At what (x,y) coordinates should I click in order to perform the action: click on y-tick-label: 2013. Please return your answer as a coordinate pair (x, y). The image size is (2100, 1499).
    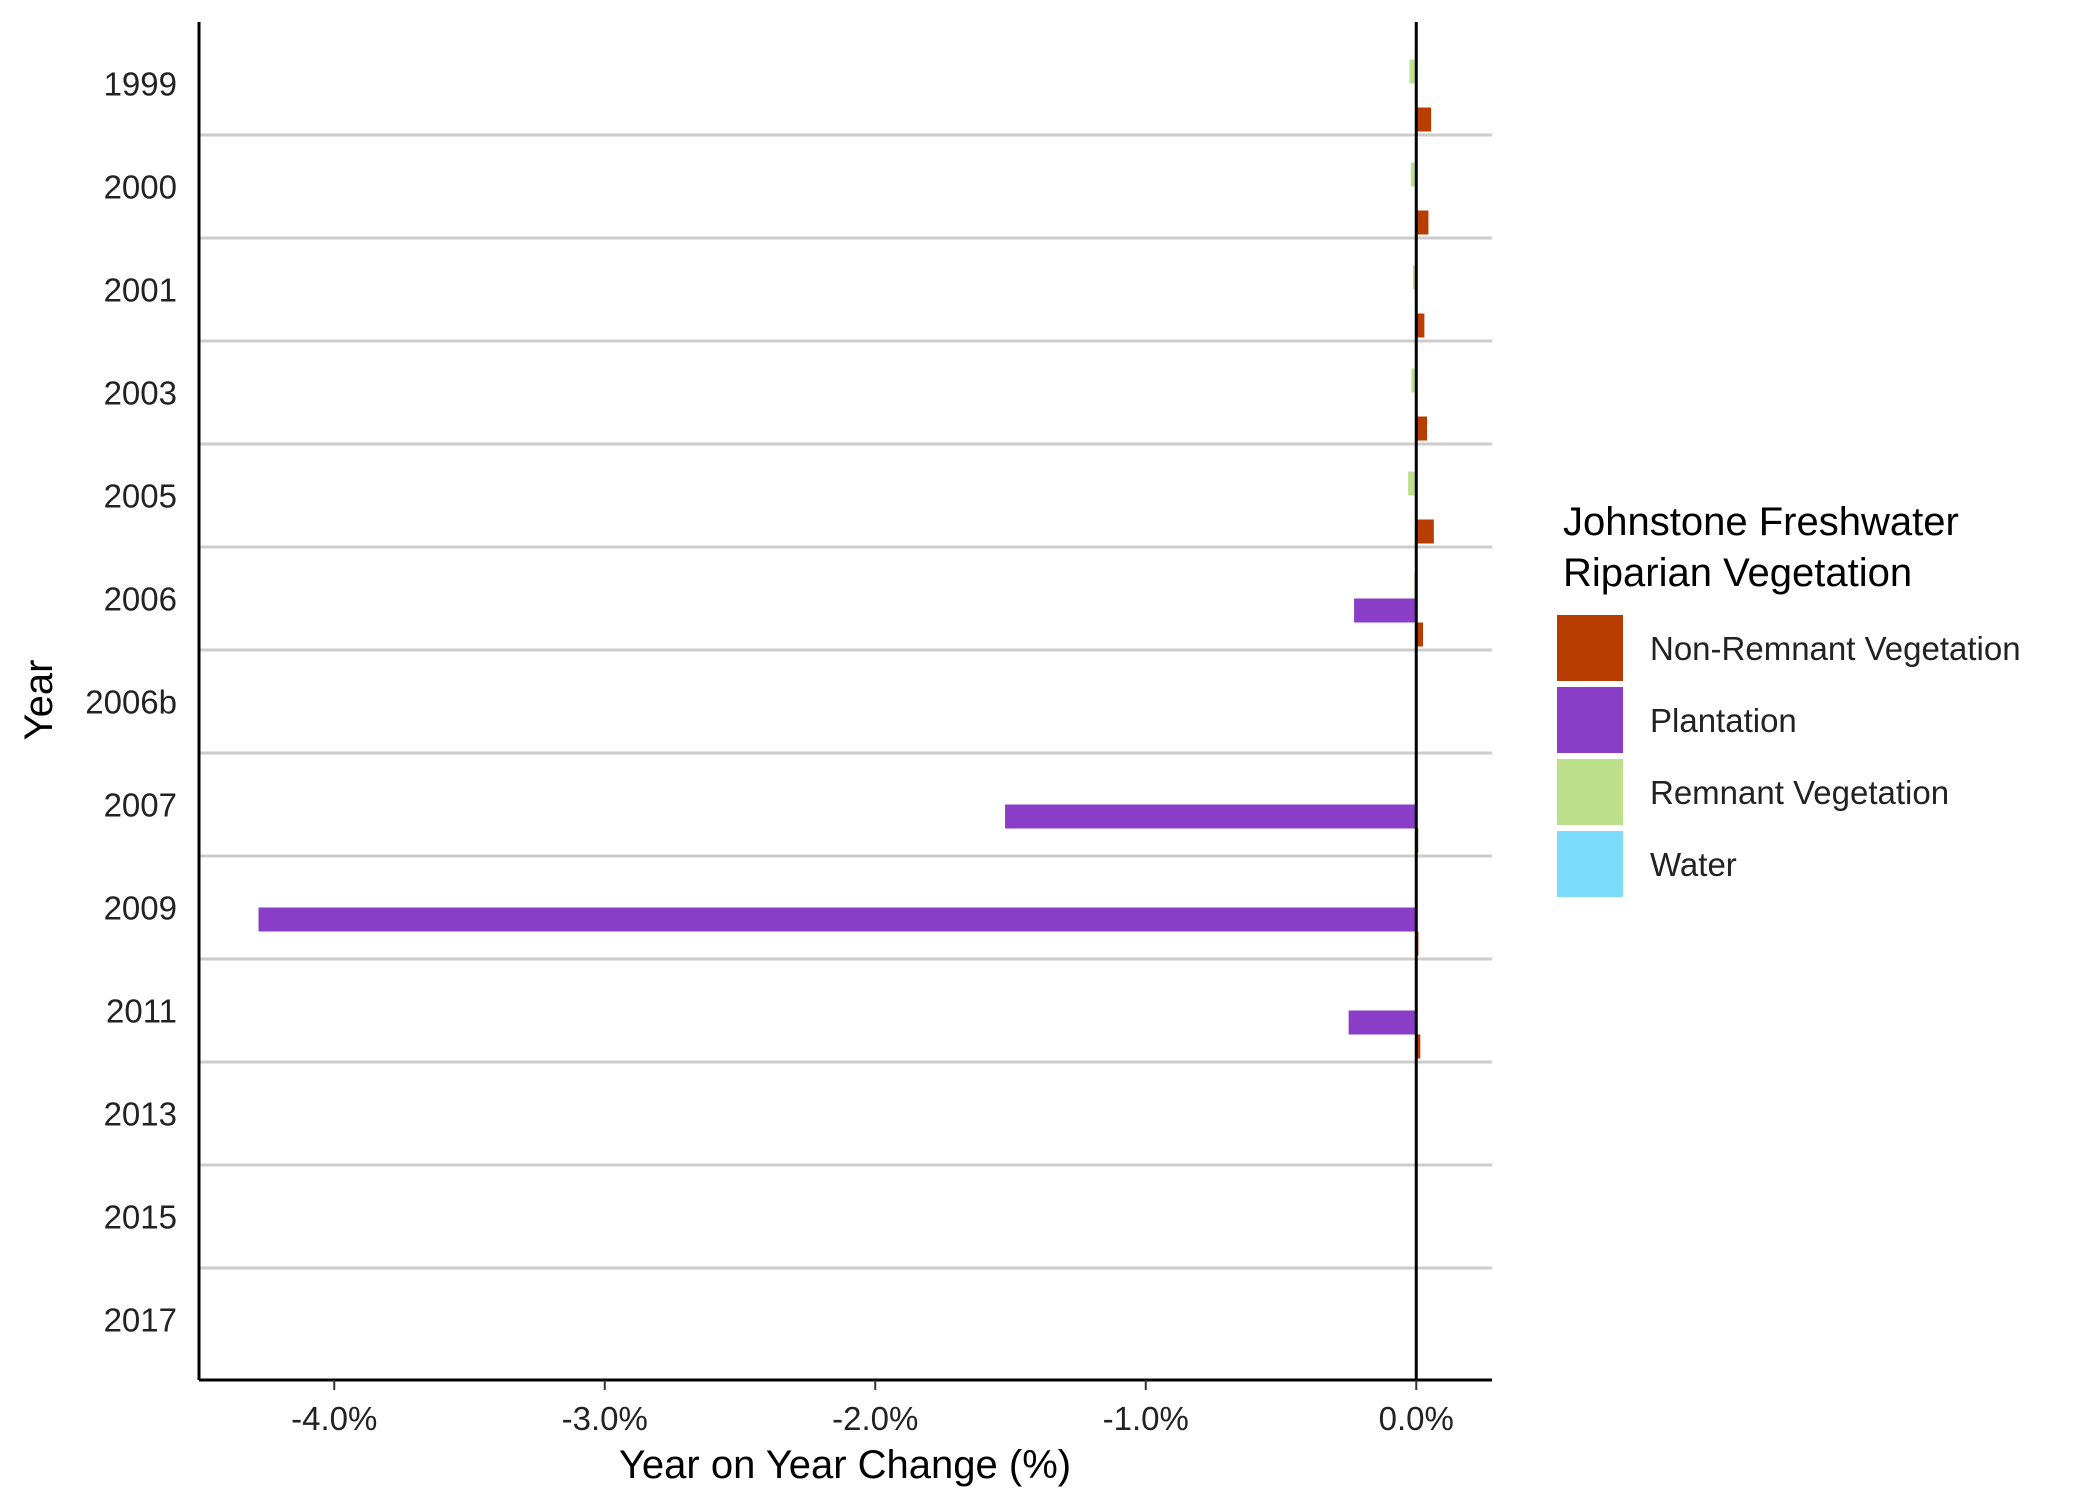
    Looking at the image, I should click on (140, 1114).